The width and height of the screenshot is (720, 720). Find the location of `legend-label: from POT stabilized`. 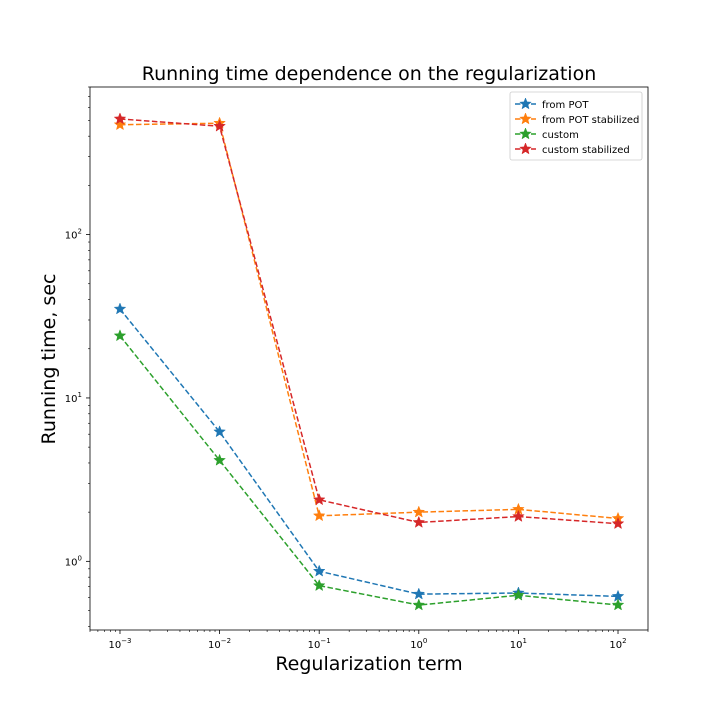

legend-label: from POT stabilized is located at coordinates (590, 120).